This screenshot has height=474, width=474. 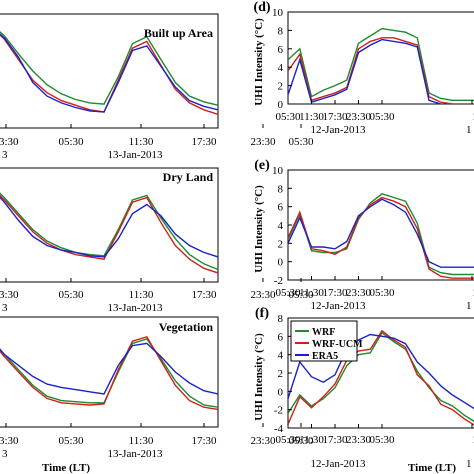 What do you see at coordinates (262, 313) in the screenshot?
I see `panel-label: (f)` at bounding box center [262, 313].